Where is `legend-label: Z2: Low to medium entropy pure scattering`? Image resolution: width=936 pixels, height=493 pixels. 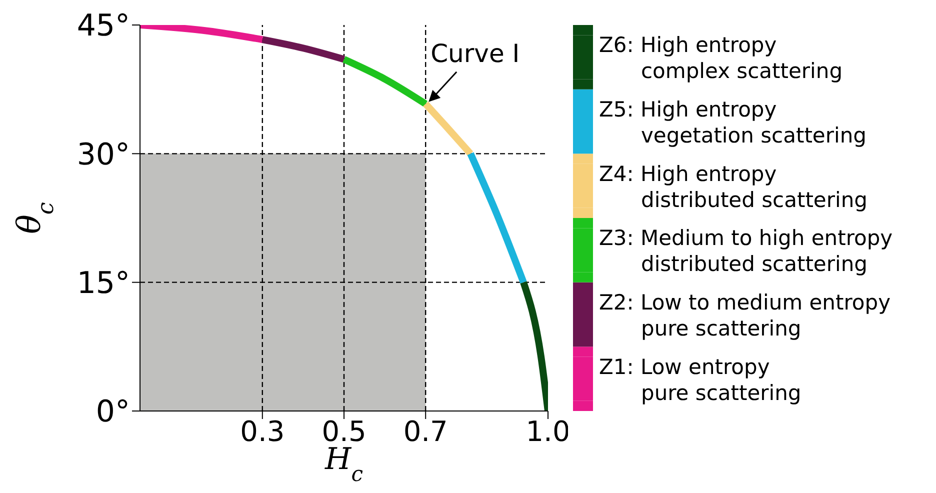 legend-label: Z2: Low to medium entropy pure scattering is located at coordinates (745, 315).